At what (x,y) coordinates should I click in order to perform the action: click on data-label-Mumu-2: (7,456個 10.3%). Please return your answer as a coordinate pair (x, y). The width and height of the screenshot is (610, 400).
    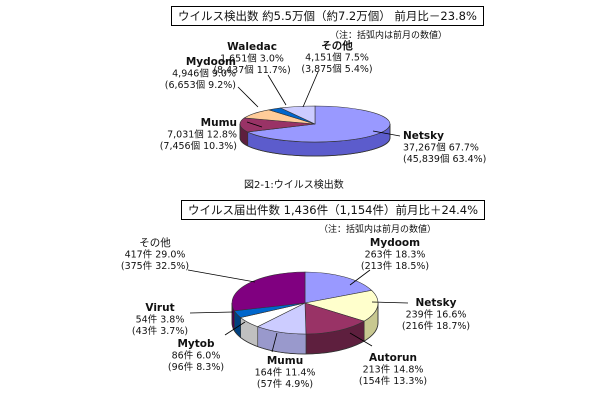
    Looking at the image, I should click on (198, 146).